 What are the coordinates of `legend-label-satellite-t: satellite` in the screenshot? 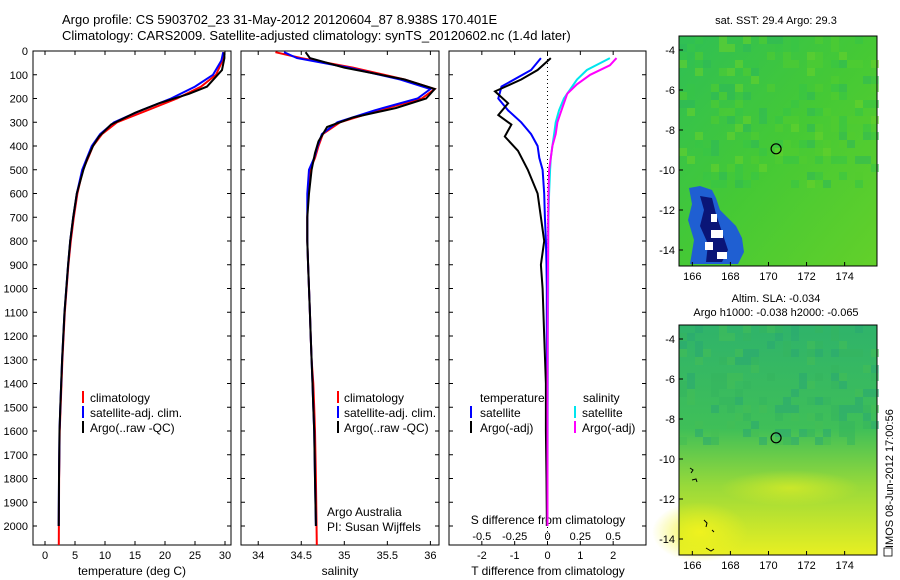 It's located at (500, 413).